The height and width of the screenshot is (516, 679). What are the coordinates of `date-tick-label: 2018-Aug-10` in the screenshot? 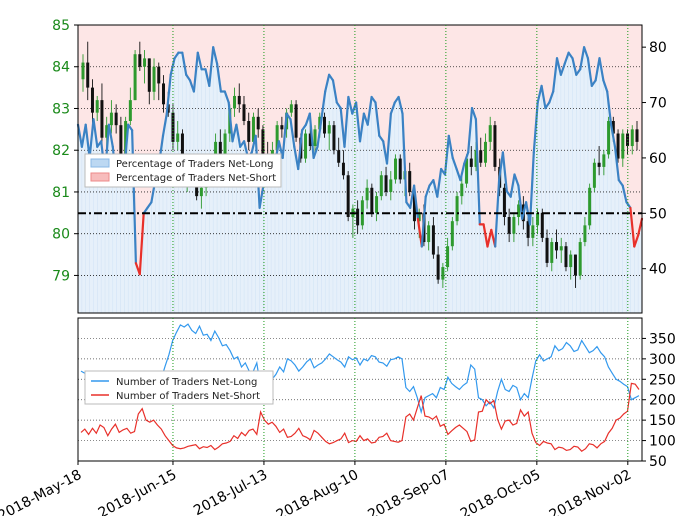 It's located at (317, 491).